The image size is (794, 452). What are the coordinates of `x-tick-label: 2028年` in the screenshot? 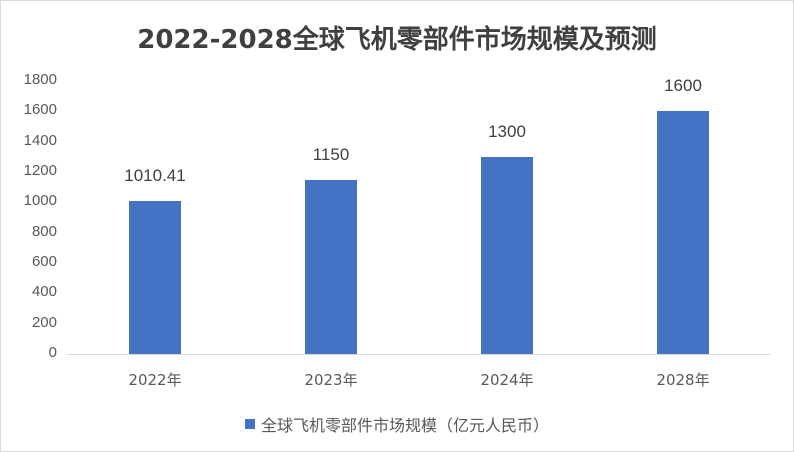 It's located at (683, 380).